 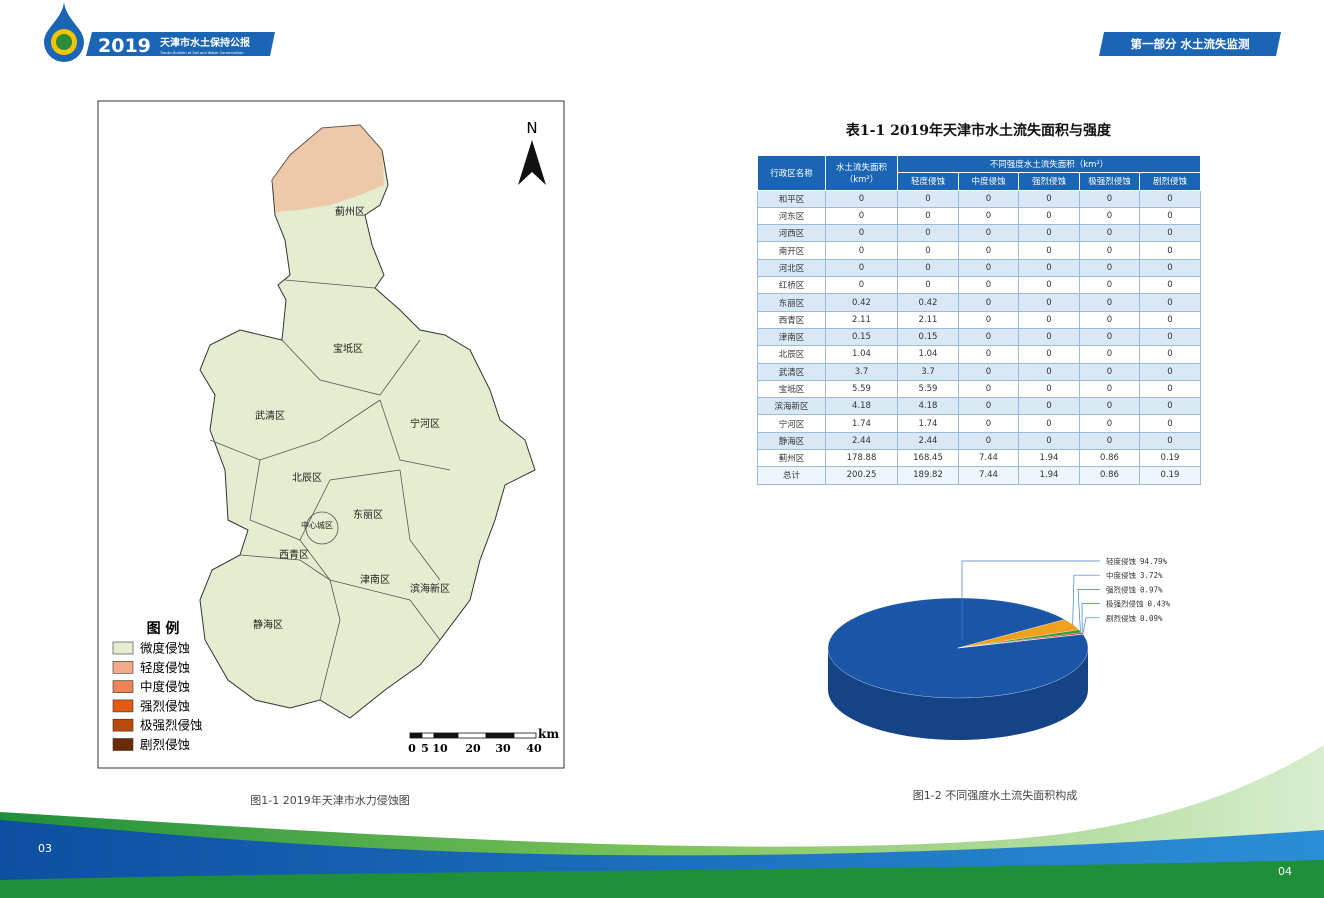 What do you see at coordinates (1049, 458) in the screenshot?
I see `table-cell: 1.94` at bounding box center [1049, 458].